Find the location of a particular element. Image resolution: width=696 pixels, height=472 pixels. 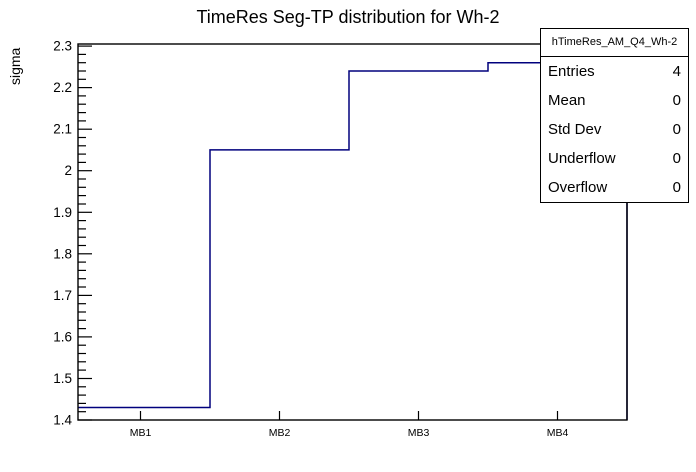

stats-value: 4 is located at coordinates (676, 71).